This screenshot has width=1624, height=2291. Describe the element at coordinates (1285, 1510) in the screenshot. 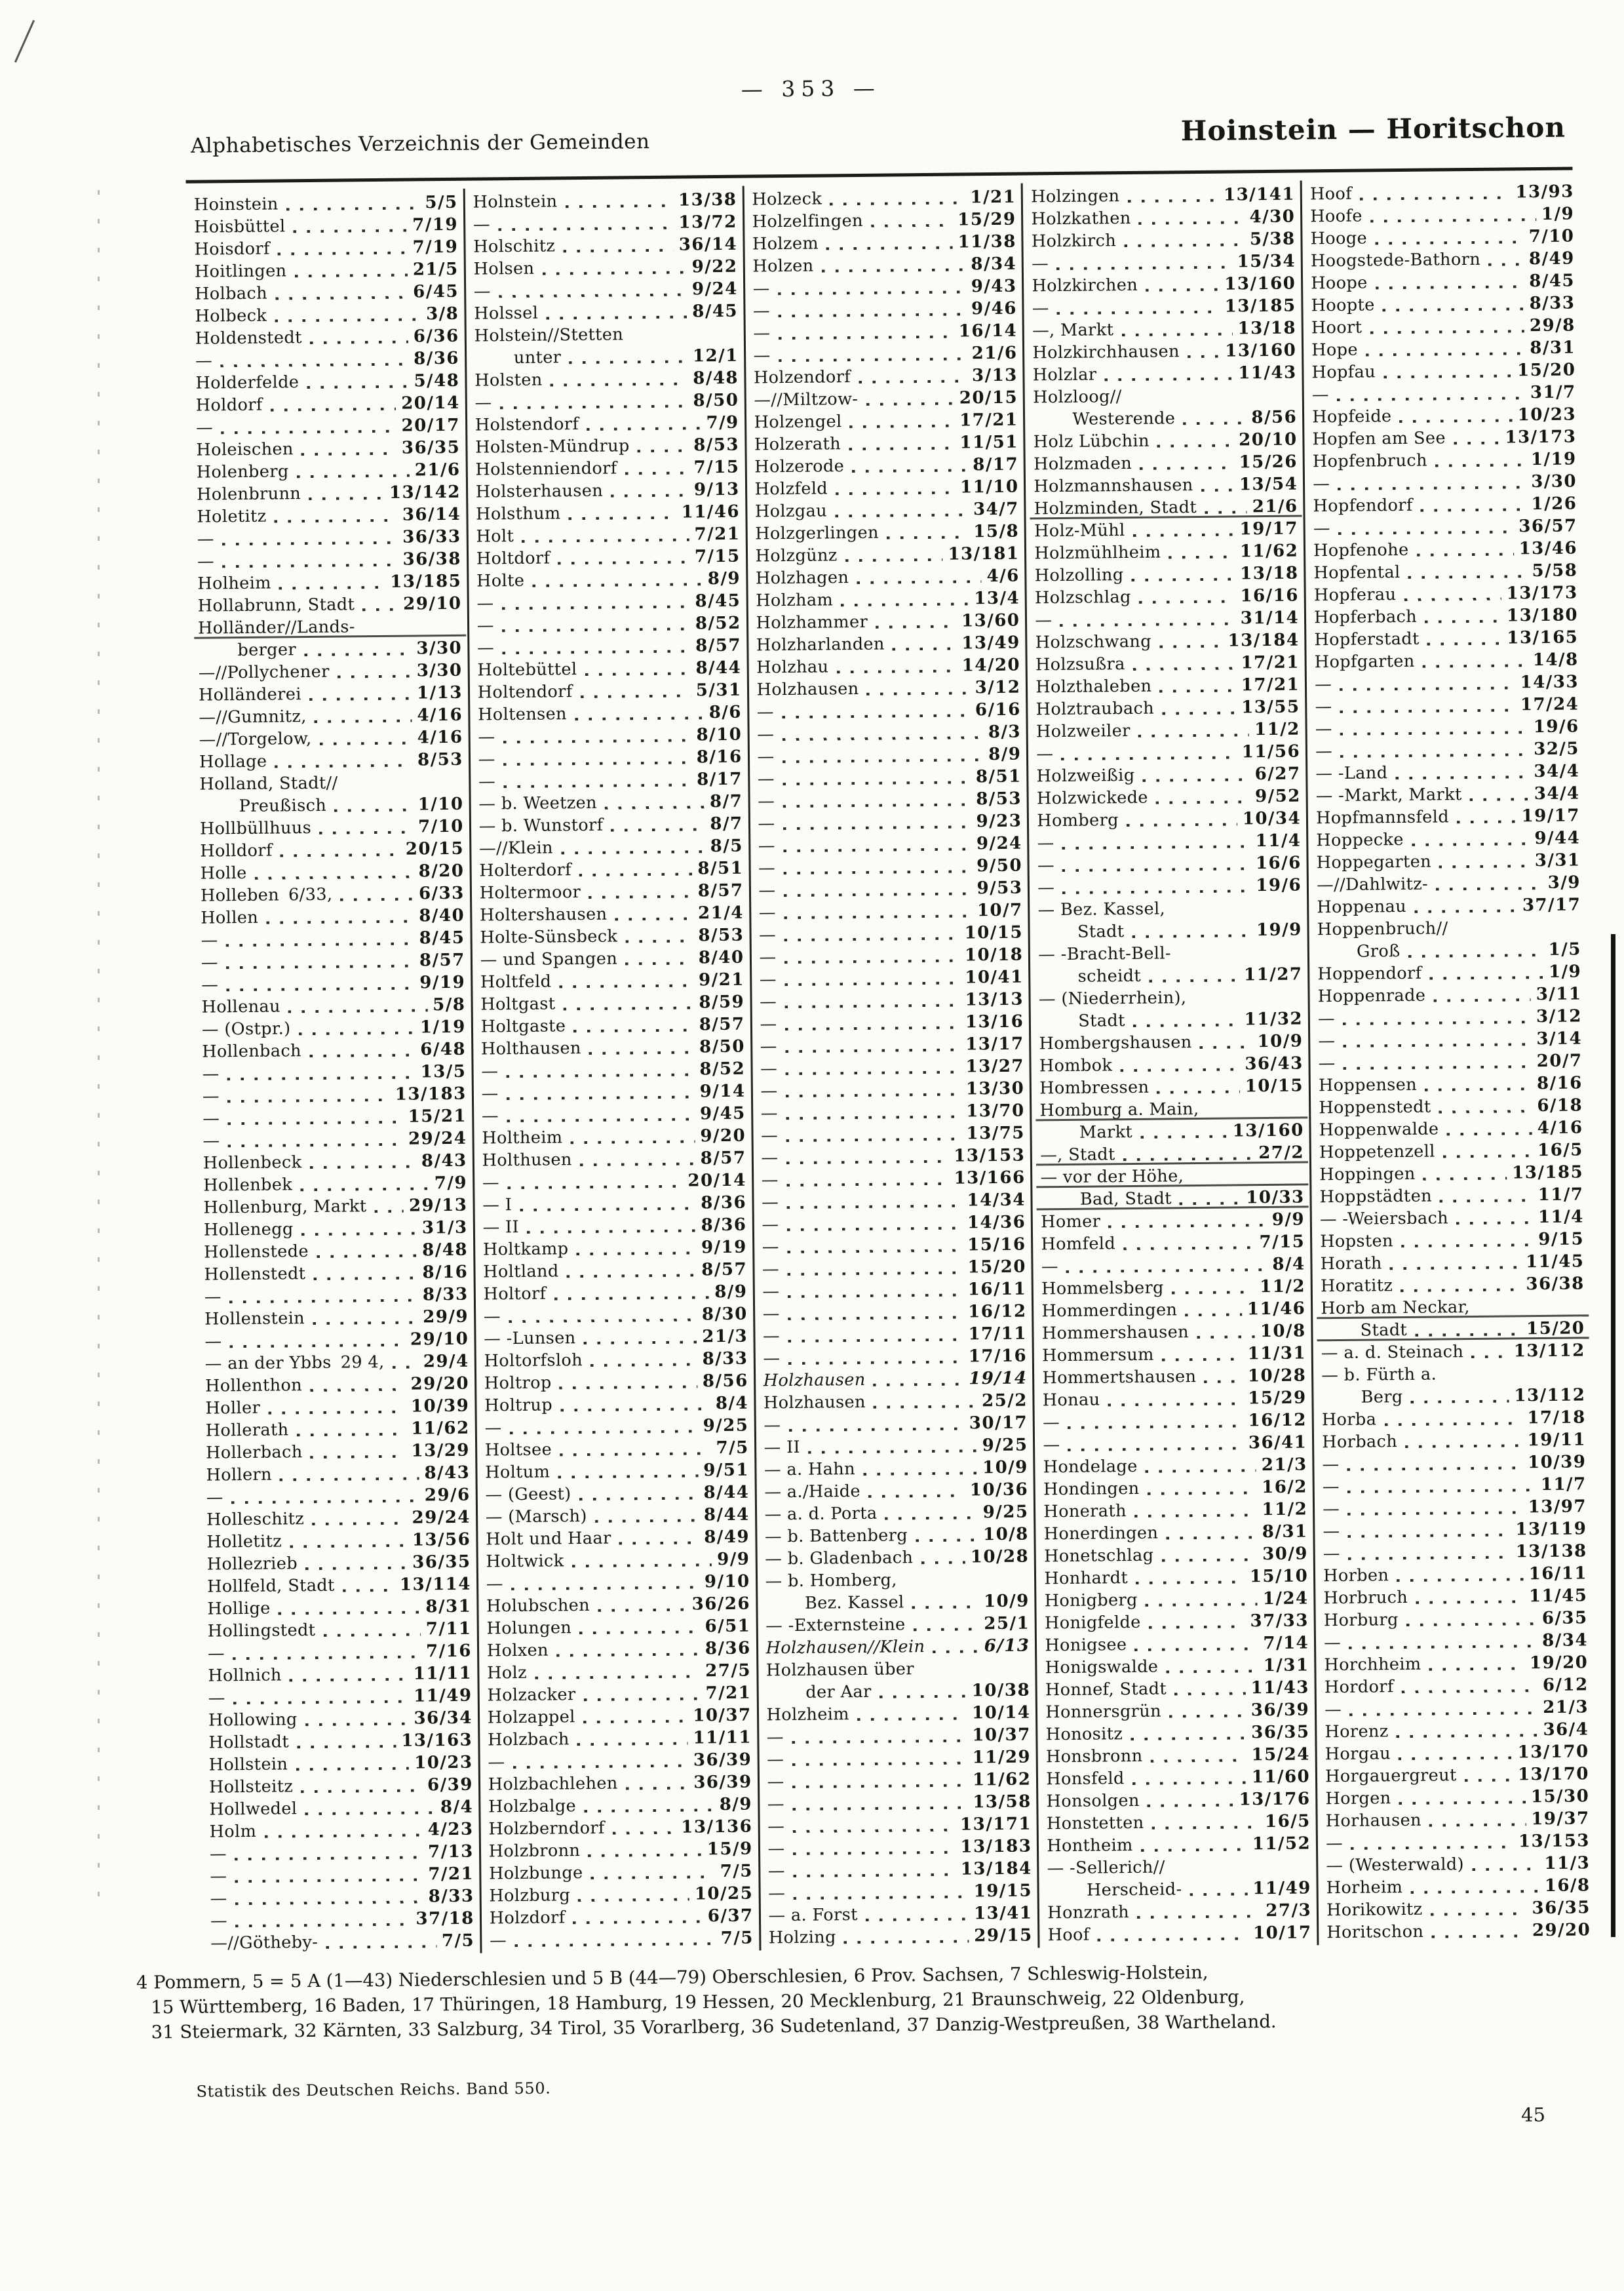

I see `ref-value: 11/2` at that location.